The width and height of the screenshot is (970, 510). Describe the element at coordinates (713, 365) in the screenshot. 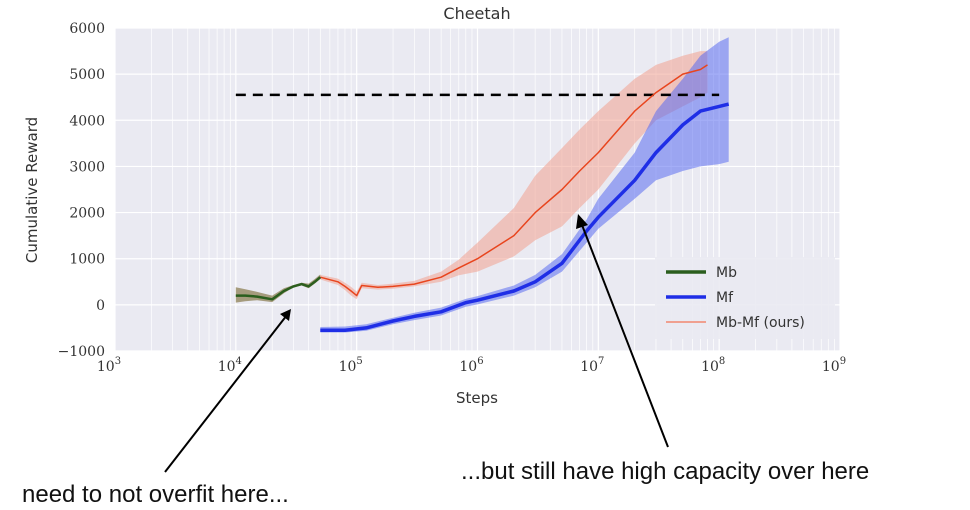

I see `x-tick-label: 10⁸` at that location.